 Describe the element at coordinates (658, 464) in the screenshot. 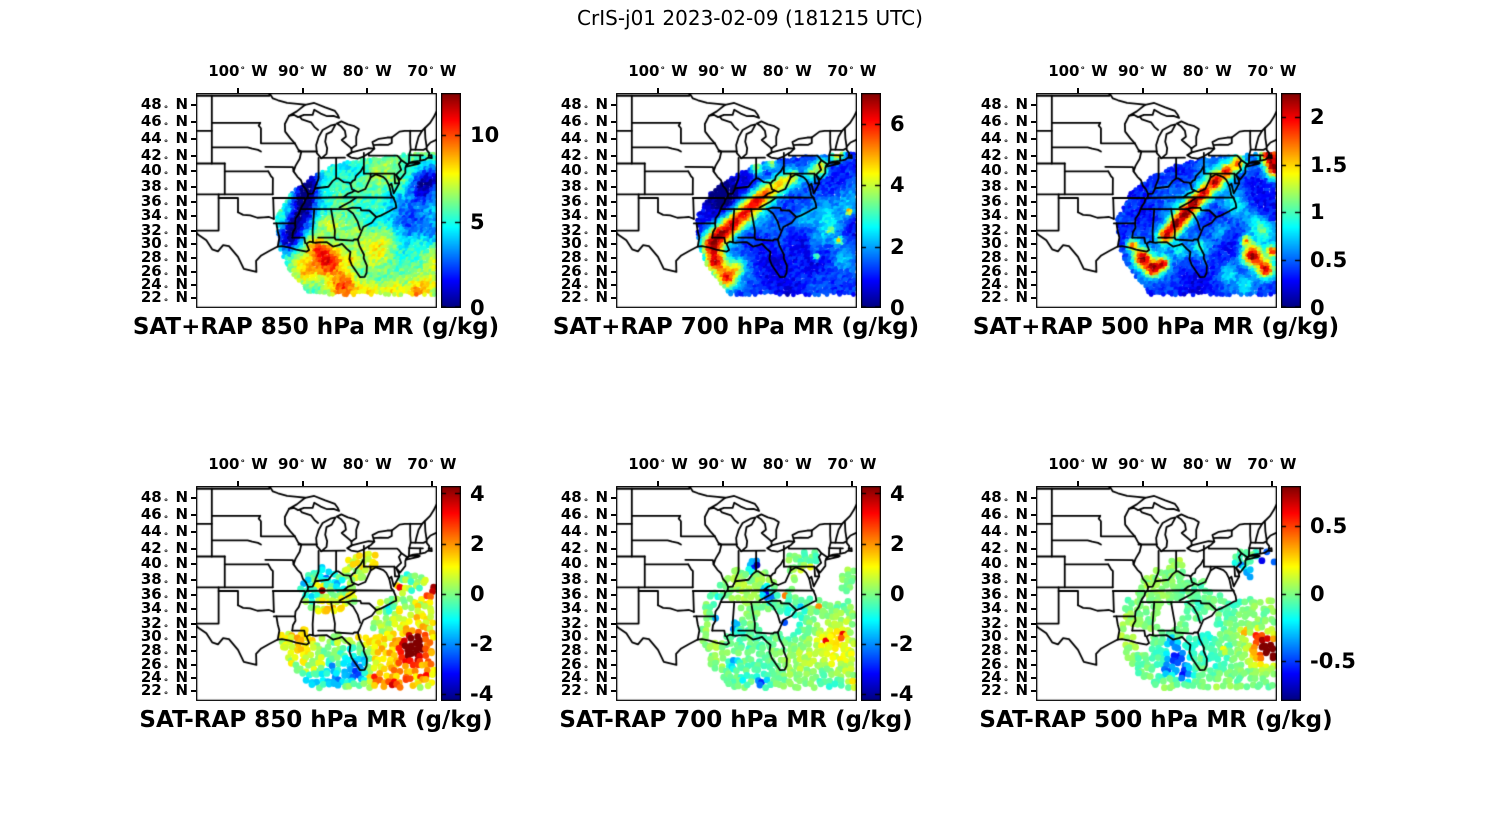

I see `lon-tick-label: 100° W` at that location.